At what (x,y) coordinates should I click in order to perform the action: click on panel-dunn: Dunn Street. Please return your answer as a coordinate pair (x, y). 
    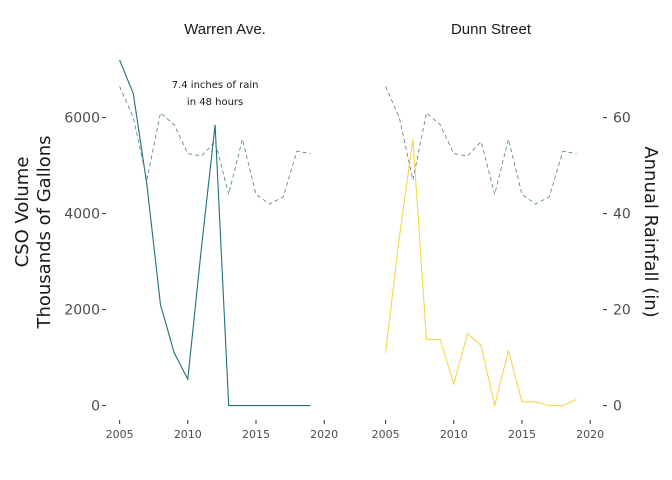
    Looking at the image, I should click on (491, 29).